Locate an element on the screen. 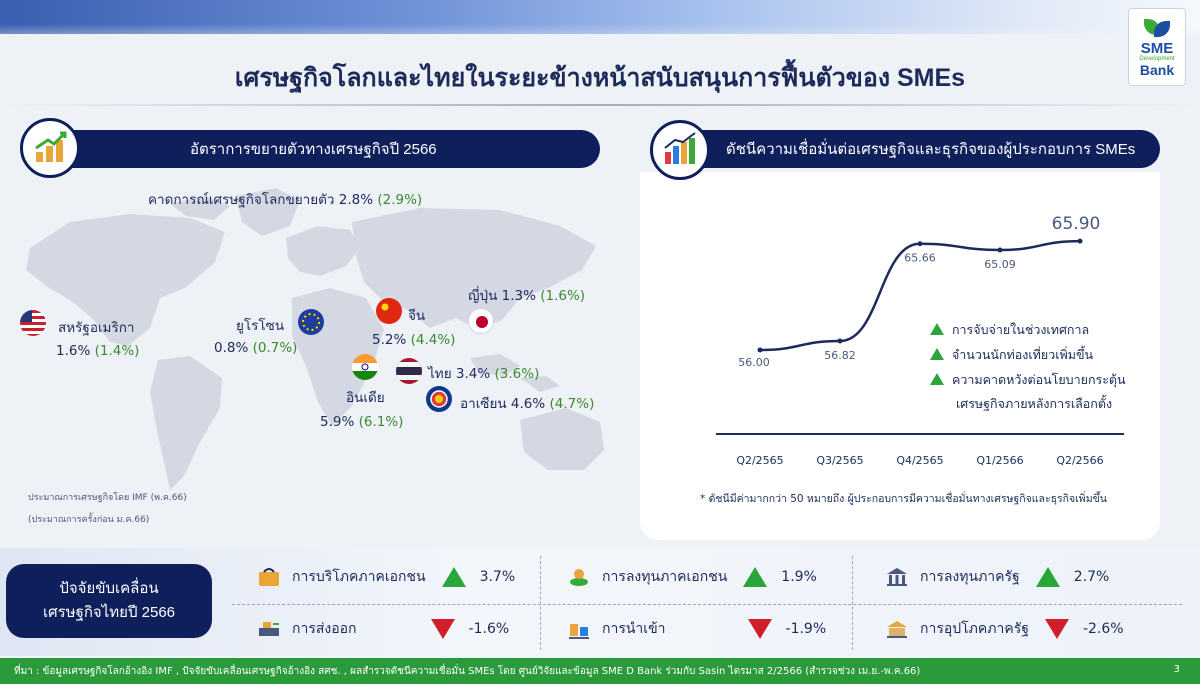 The height and width of the screenshot is (684, 1200). legend-label-policy: ความคาดหวังต่อนโยบายกระตุ้น is located at coordinates (1038, 379).